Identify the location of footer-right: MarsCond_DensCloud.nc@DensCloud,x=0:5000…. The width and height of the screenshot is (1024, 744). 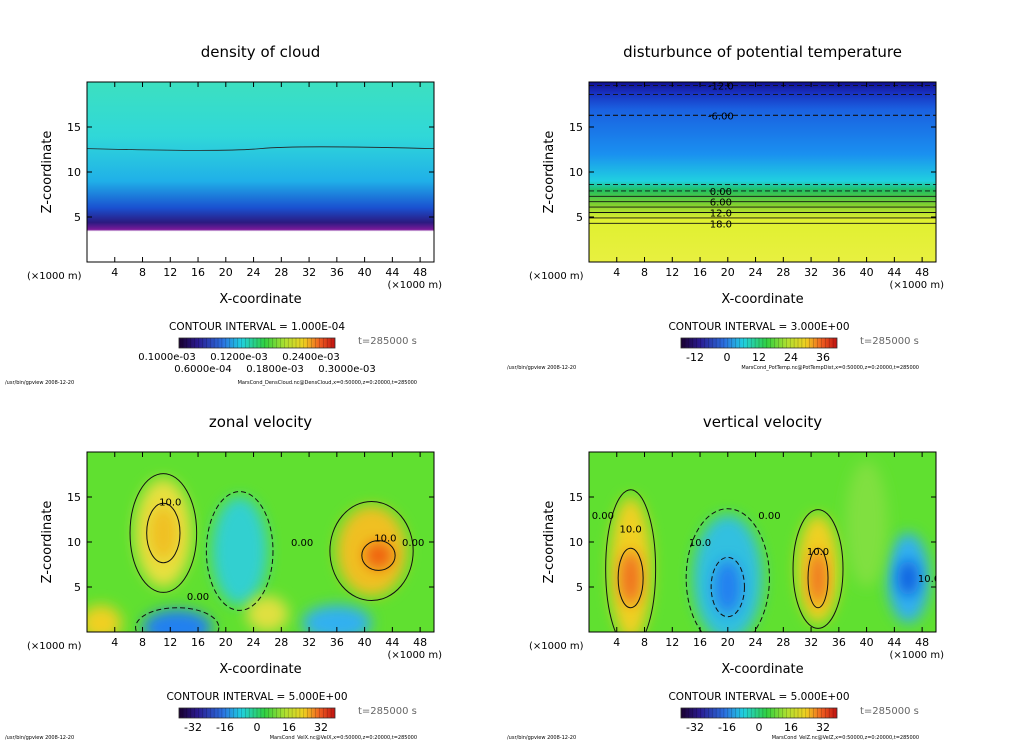
(327, 383).